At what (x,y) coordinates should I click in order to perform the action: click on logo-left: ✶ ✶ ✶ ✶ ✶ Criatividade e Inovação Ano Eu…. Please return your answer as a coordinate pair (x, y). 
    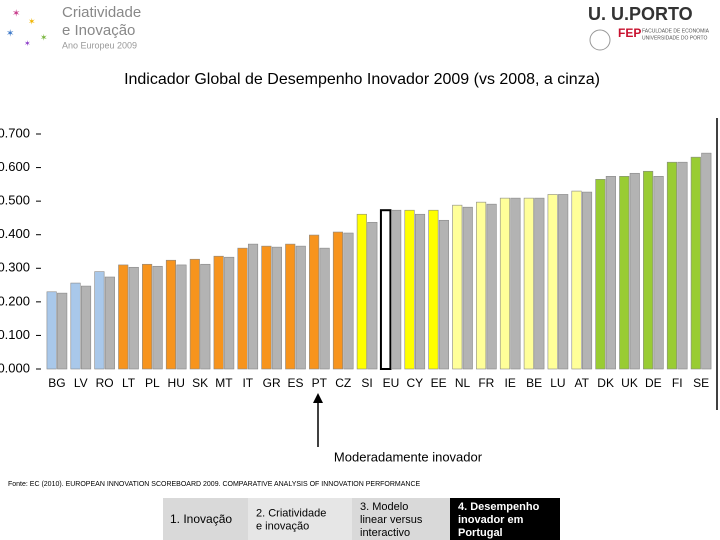
    Looking at the image, I should click on (73, 27).